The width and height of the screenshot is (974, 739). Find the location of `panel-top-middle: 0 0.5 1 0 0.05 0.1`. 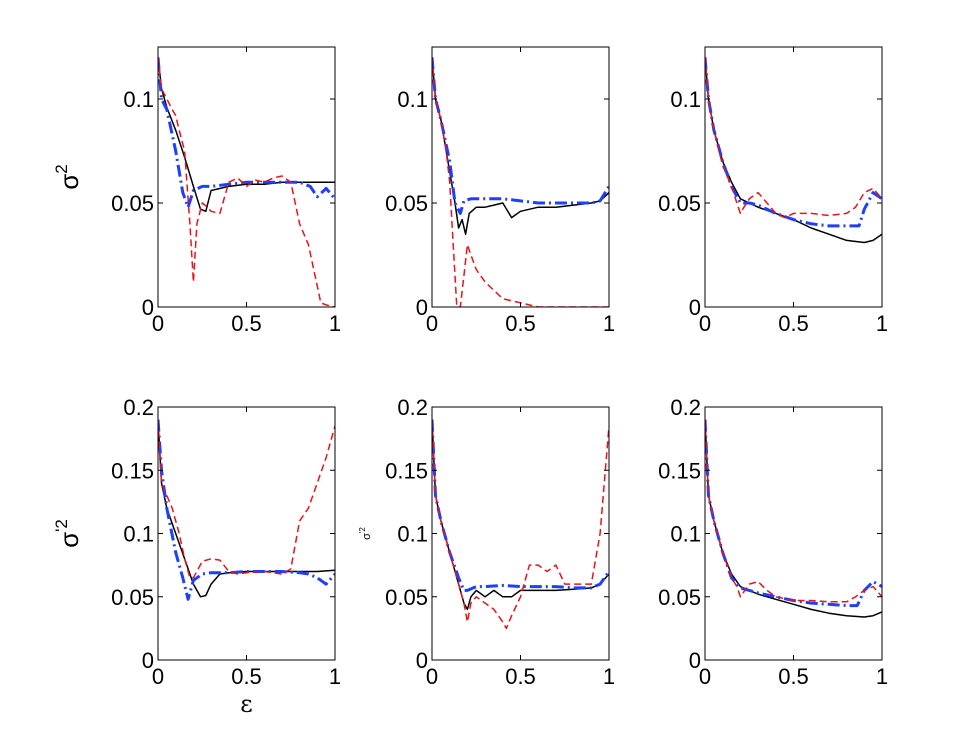

panel-top-middle: 0 0.5 1 0 0.05 0.1 is located at coordinates (500, 191).